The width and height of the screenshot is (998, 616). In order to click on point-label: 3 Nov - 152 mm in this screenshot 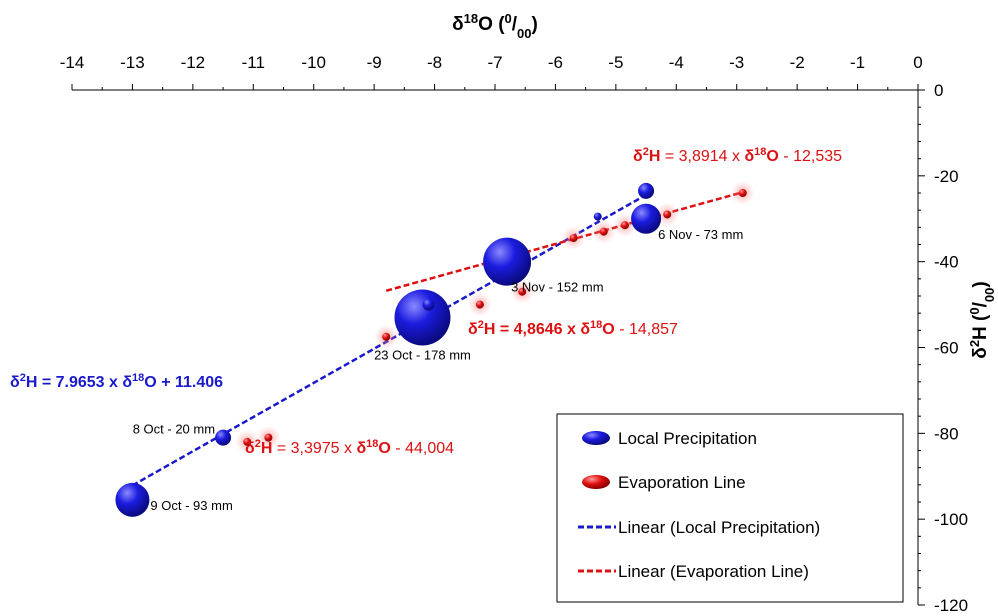, I will do `click(557, 287)`.